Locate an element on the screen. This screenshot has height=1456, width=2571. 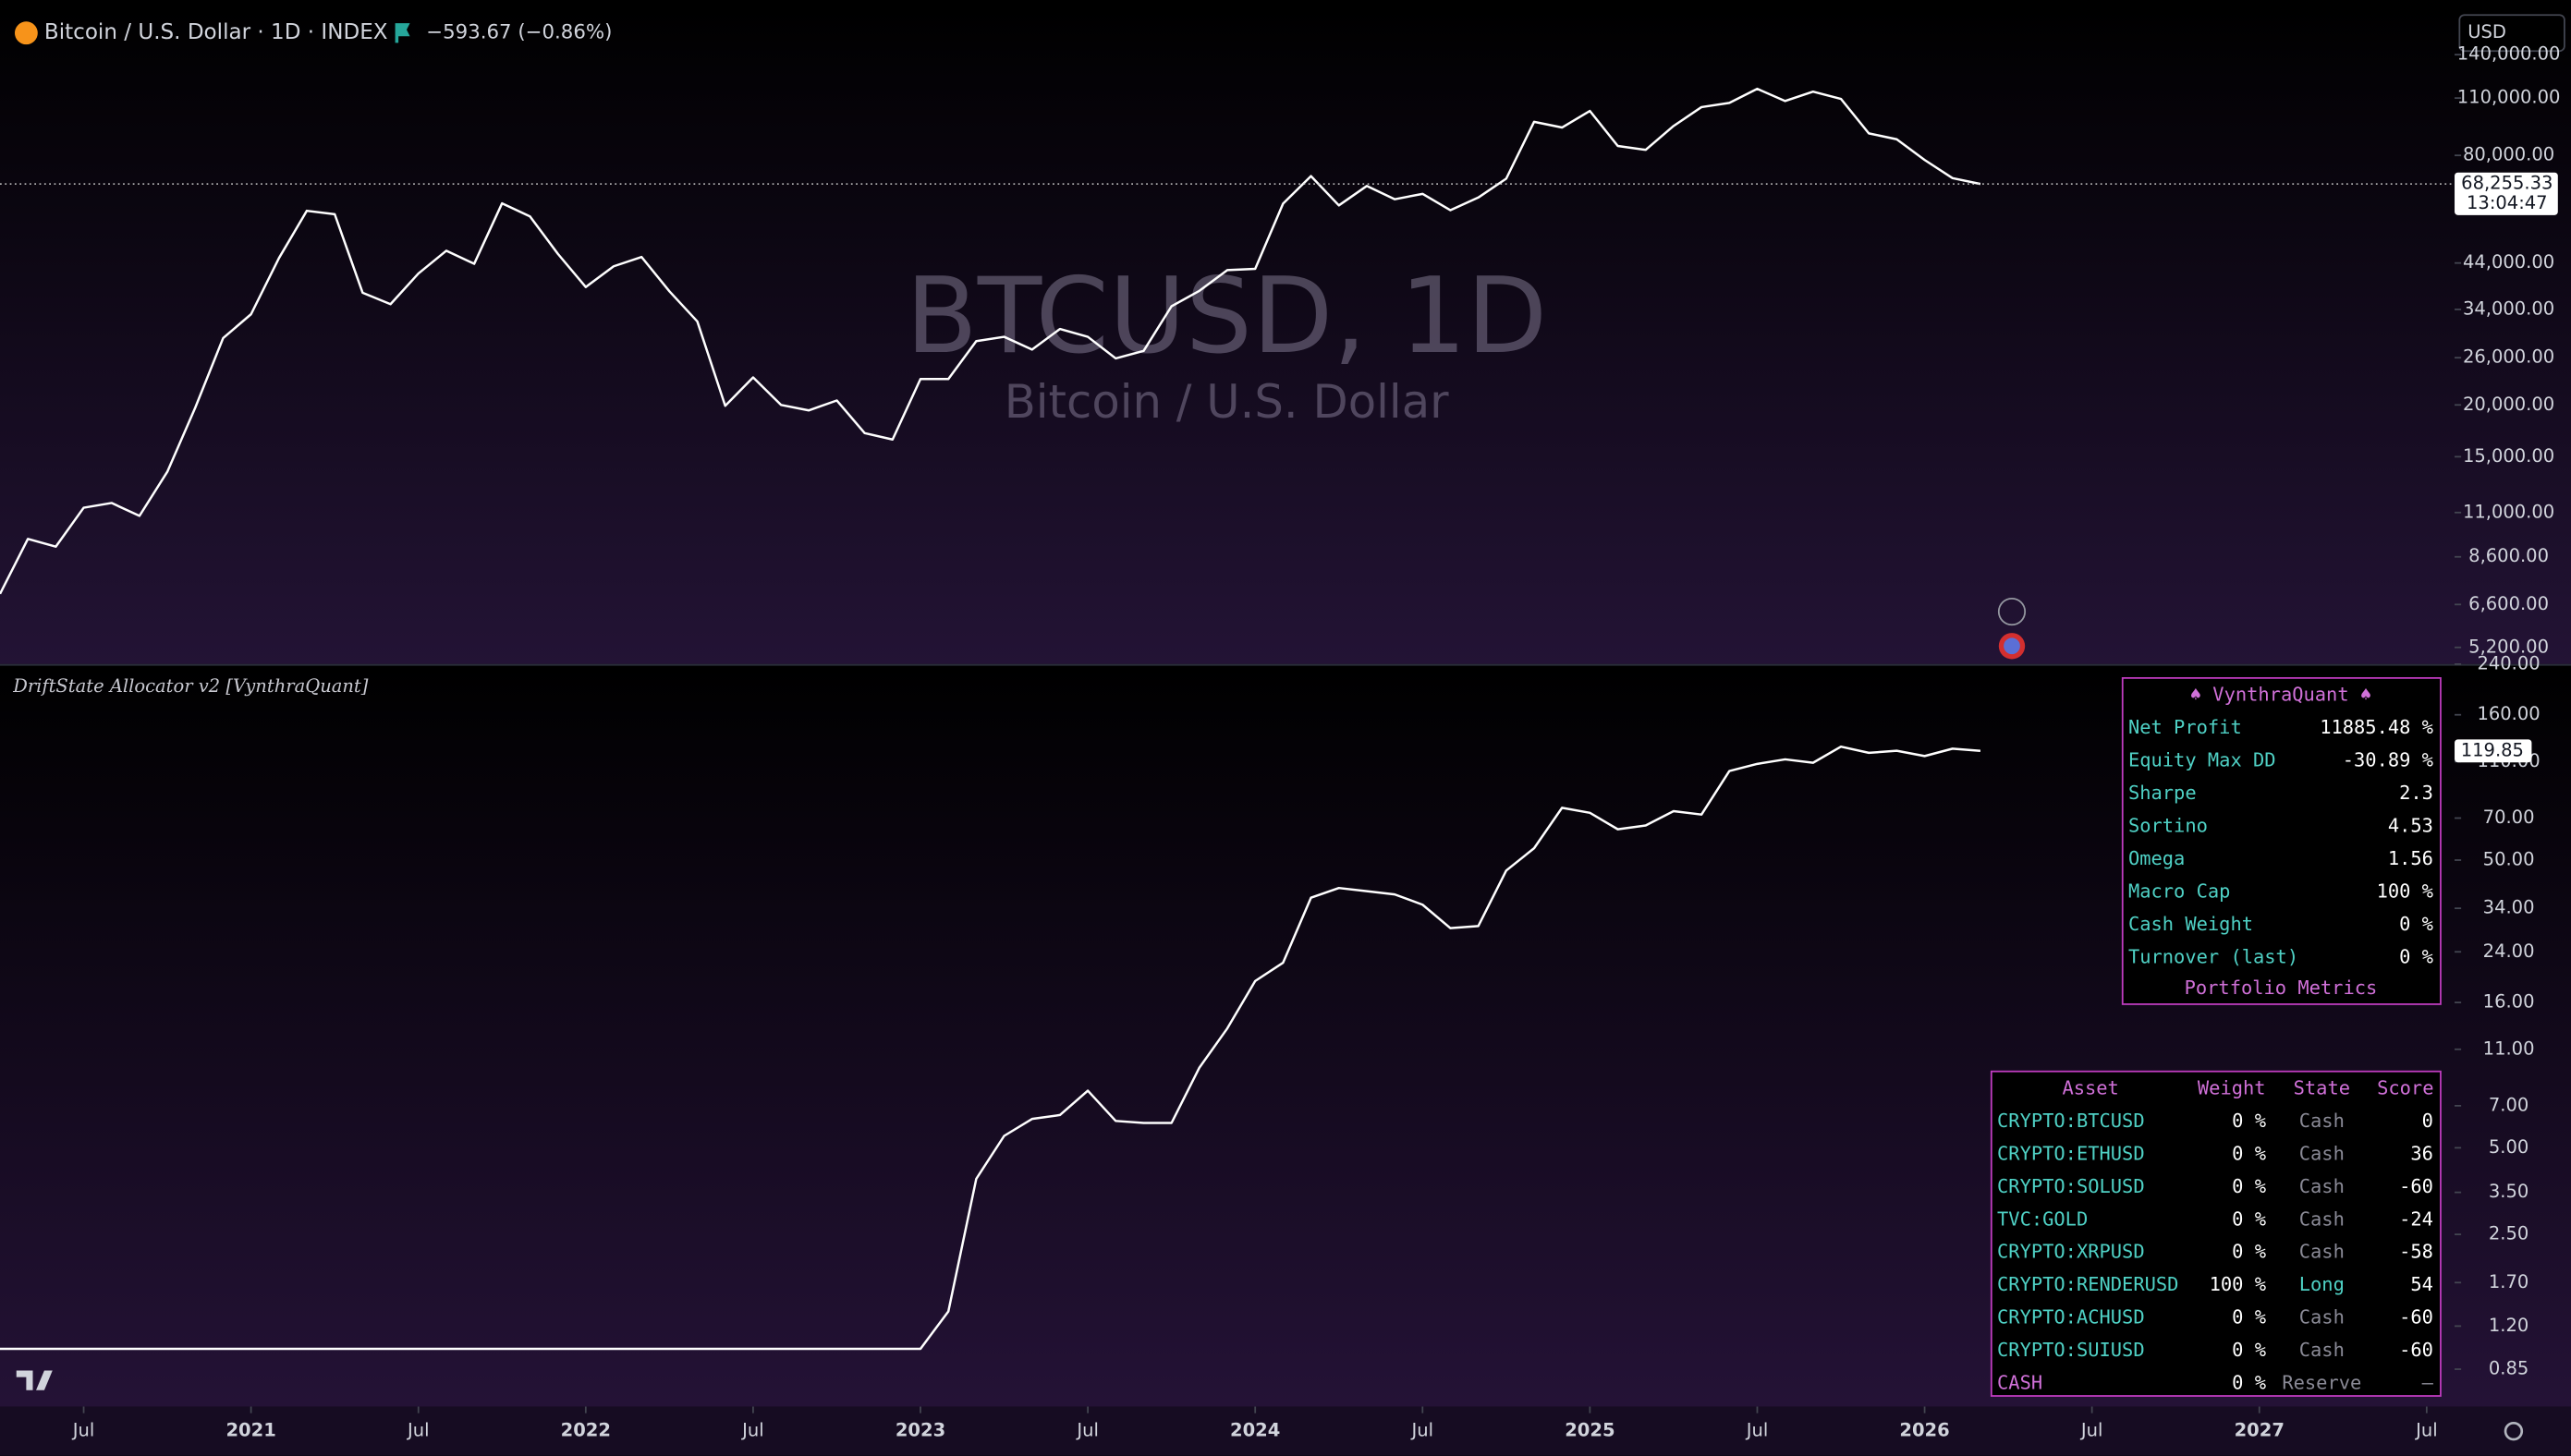
watermark-sub: Bitcoin / U.S. Dollar is located at coordinates (1227, 402).